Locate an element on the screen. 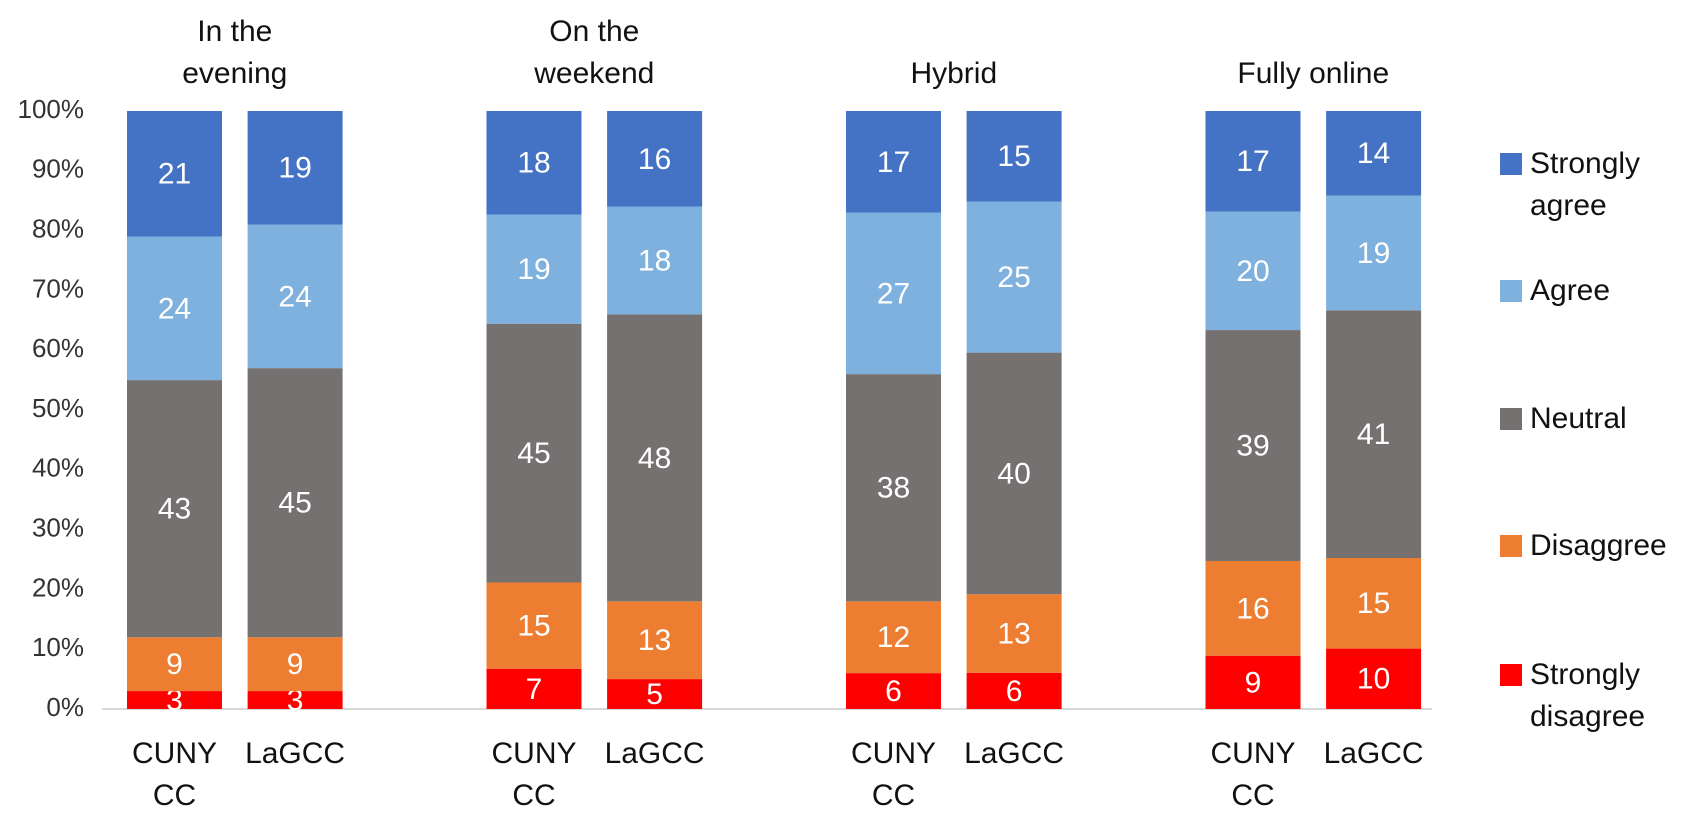 The image size is (1688, 817). data-label: 48 is located at coordinates (654, 458).